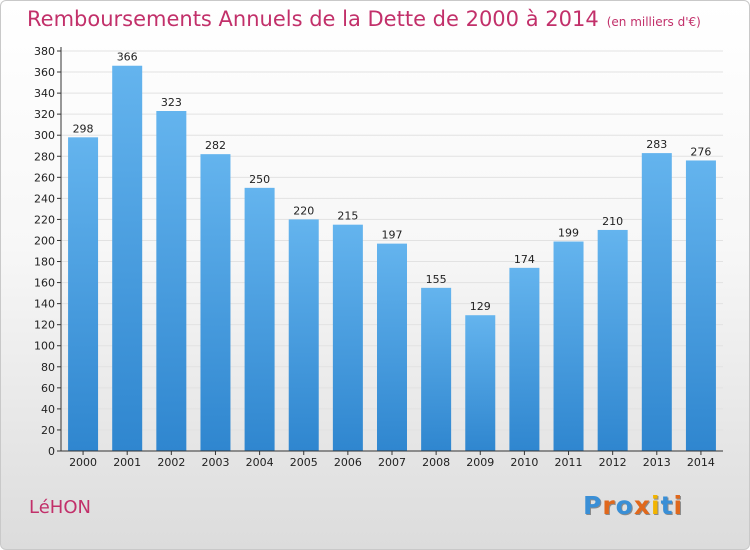 The width and height of the screenshot is (750, 550). Describe the element at coordinates (657, 462) in the screenshot. I see `x-tick-label: 2013` at that location.